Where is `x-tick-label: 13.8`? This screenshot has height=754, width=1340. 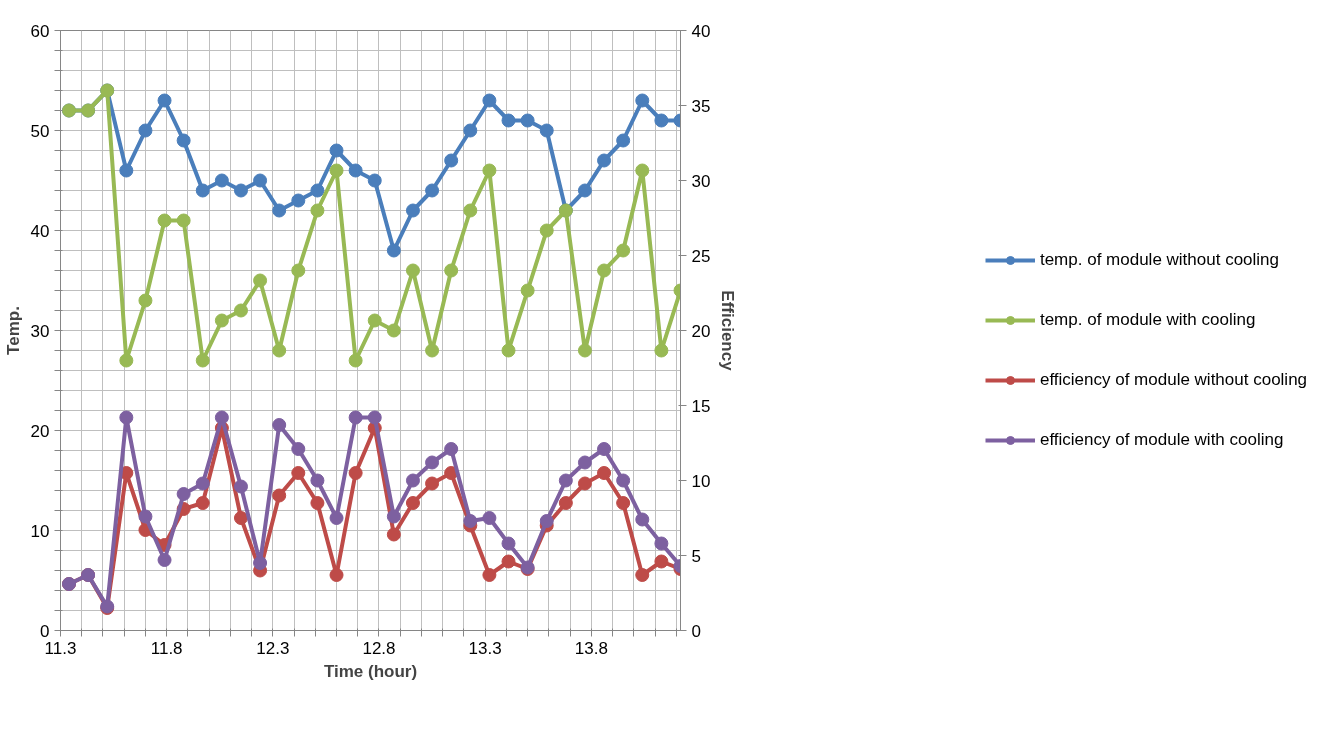 x-tick-label: 13.8 is located at coordinates (591, 648).